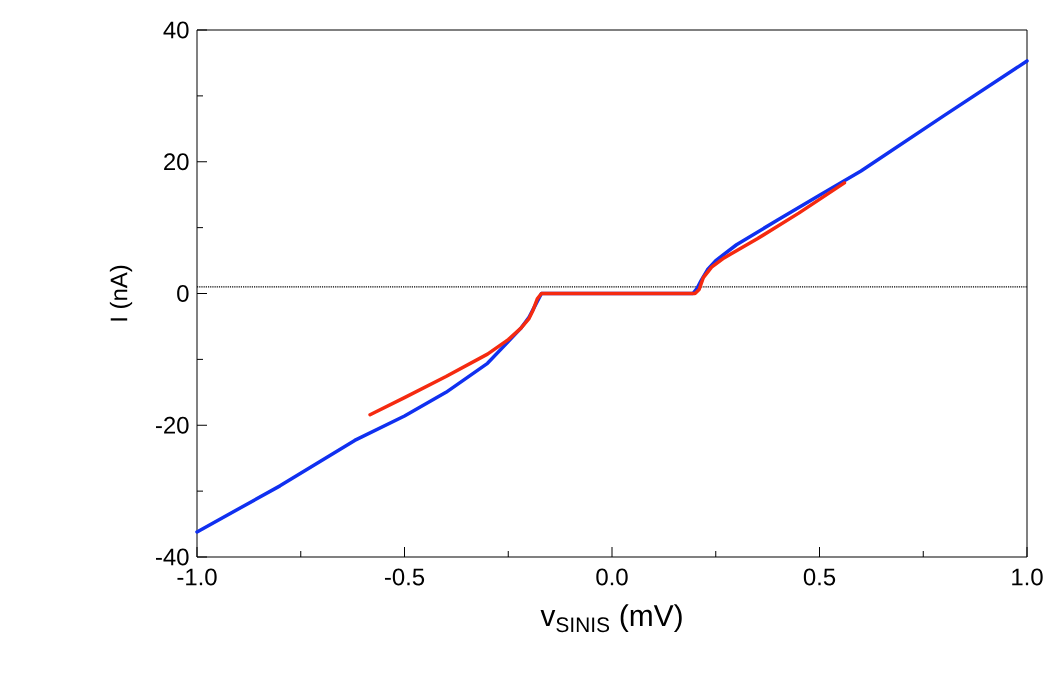  What do you see at coordinates (172, 425) in the screenshot?
I see `y-tick-label: -20` at bounding box center [172, 425].